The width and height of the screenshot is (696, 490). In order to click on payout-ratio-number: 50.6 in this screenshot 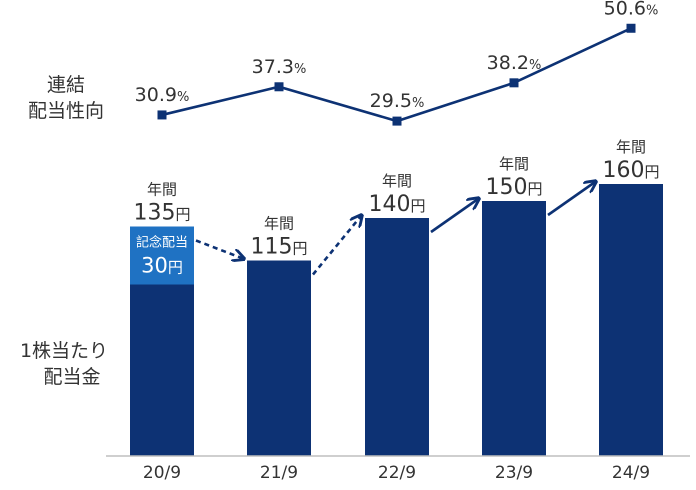, I will do `click(625, 9)`.